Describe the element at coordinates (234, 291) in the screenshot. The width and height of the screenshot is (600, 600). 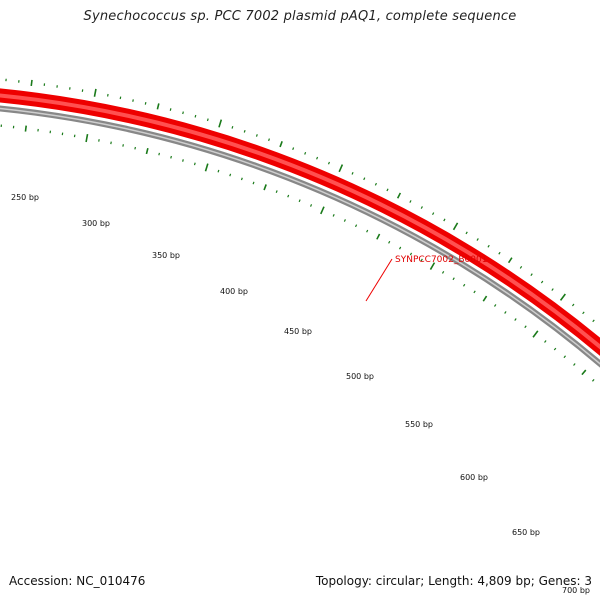
I see `scale-label: 400 bp` at that location.